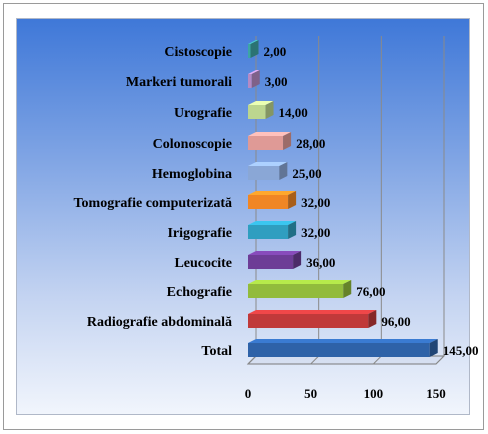 The width and height of the screenshot is (488, 434). I want to click on x-tick-label-0: 0, so click(248, 393).